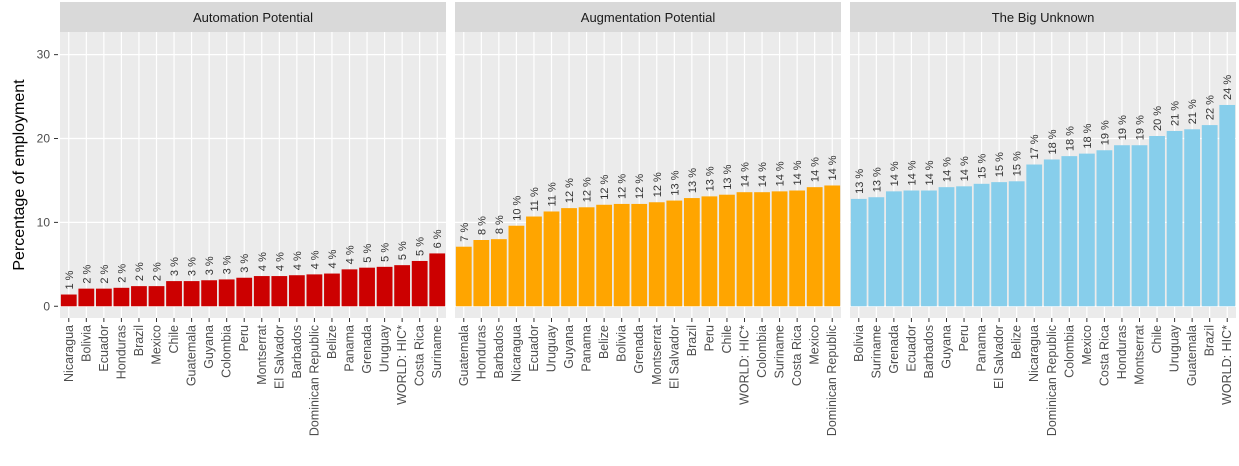  What do you see at coordinates (692, 340) in the screenshot?
I see `x-tick-label: Brazil` at bounding box center [692, 340].